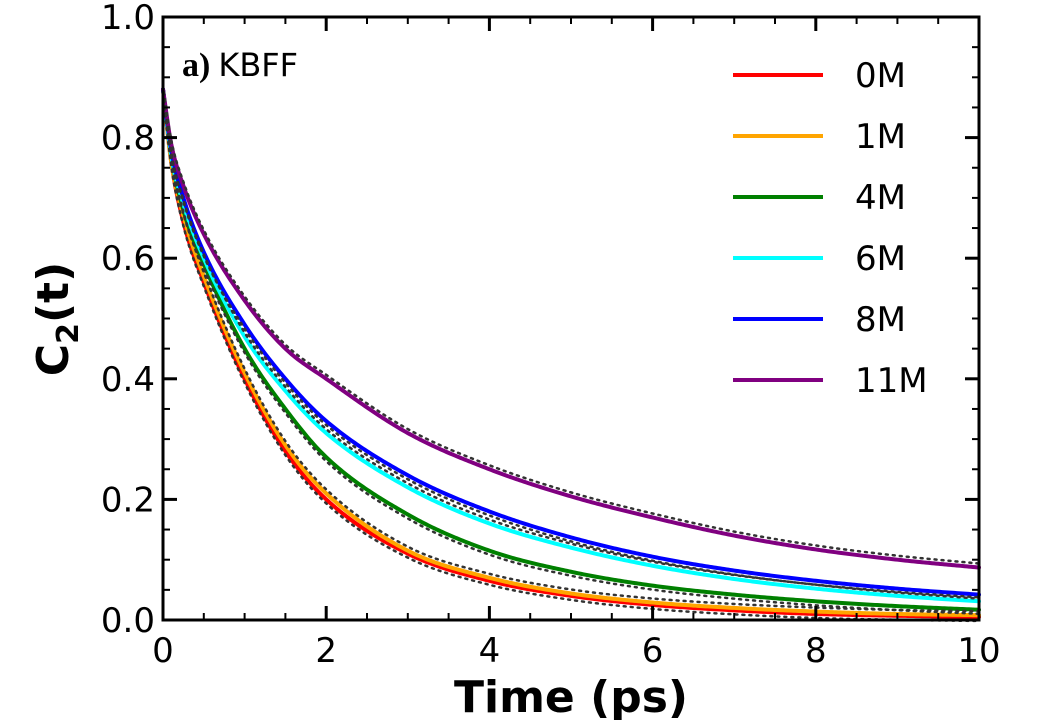 The image size is (1040, 720). I want to click on legend-label-6M: 6M, so click(880, 259).